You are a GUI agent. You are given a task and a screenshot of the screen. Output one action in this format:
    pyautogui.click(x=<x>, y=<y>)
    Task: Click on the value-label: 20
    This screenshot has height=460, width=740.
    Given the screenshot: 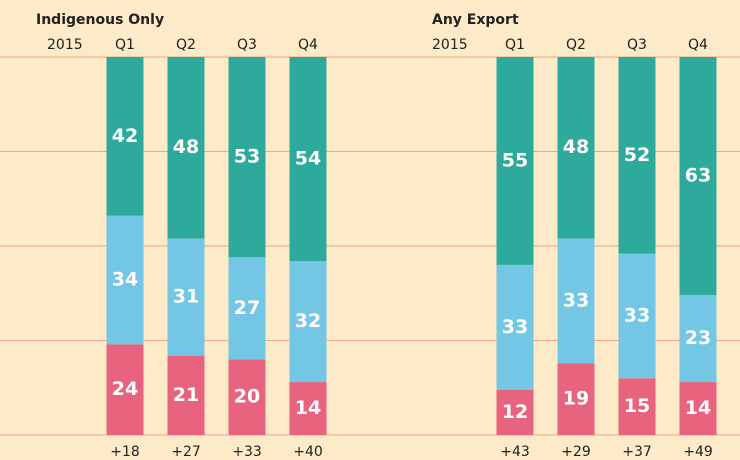 What is the action you would take?
    pyautogui.click(x=247, y=397)
    